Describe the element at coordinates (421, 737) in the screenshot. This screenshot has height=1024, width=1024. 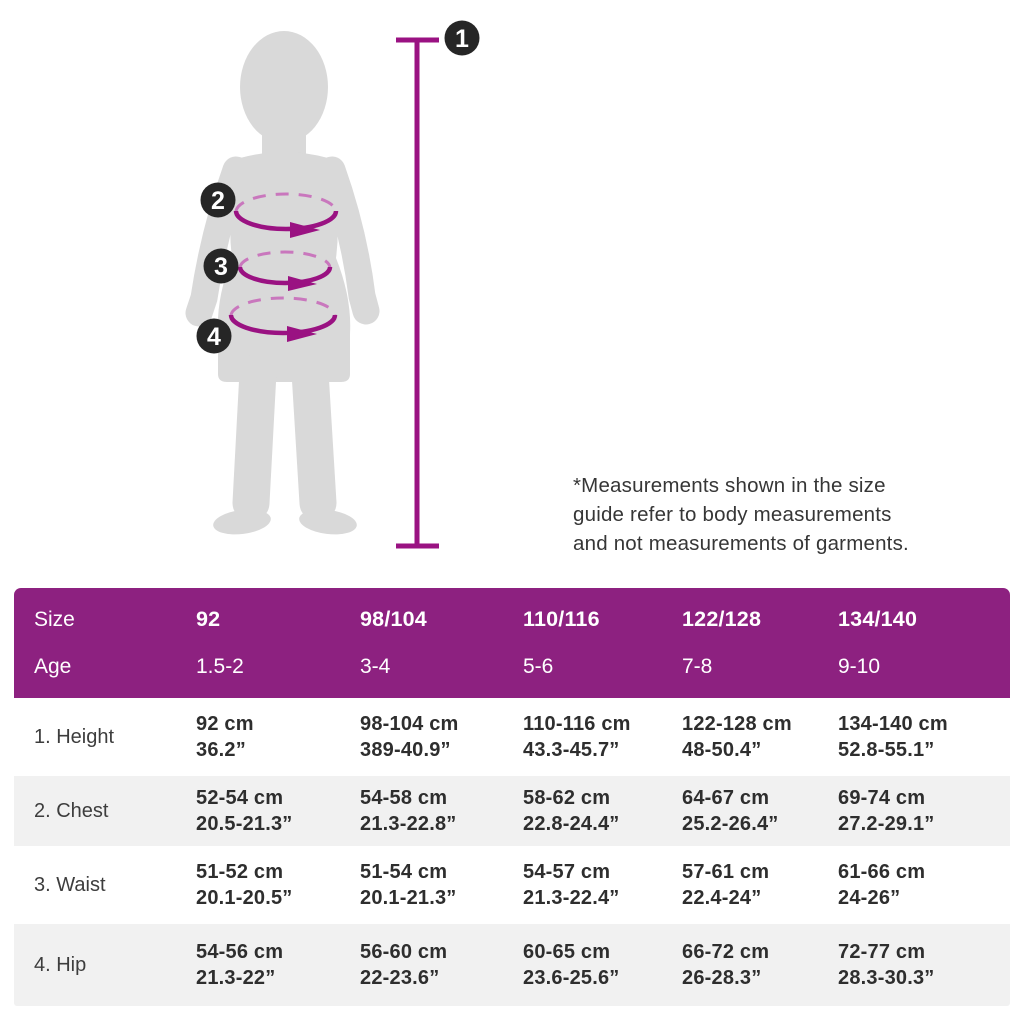
I see `height-cell-2: 98-104 cm 389-40.9”` at that location.